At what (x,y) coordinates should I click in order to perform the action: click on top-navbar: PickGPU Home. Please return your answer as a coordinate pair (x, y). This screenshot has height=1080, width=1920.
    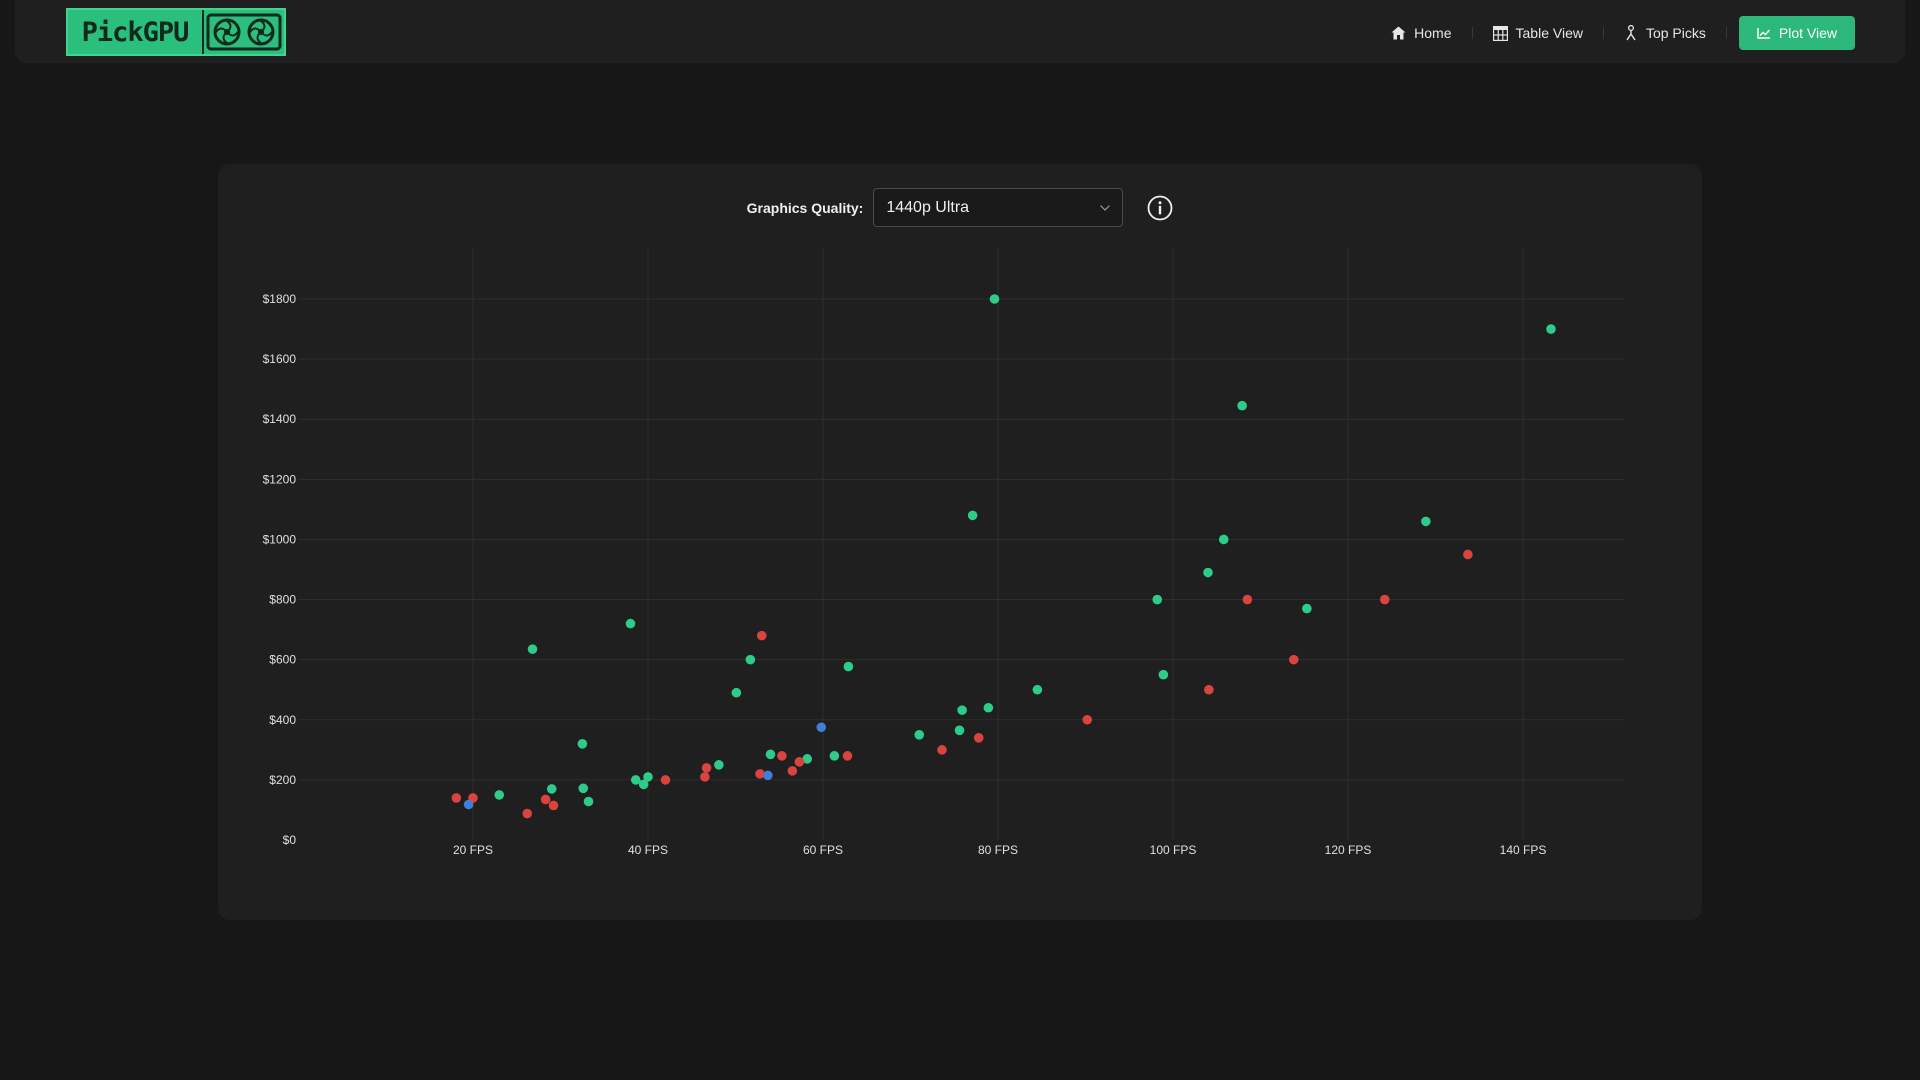
    Looking at the image, I should click on (960, 31).